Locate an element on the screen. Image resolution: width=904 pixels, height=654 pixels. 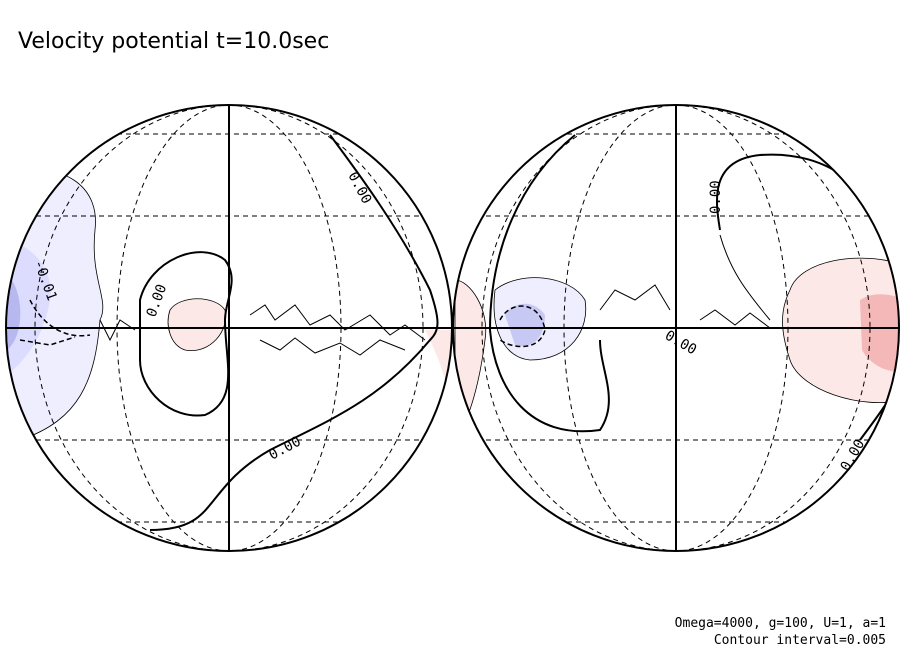
title: Velocity potential t=10.0sec is located at coordinates (173, 41).